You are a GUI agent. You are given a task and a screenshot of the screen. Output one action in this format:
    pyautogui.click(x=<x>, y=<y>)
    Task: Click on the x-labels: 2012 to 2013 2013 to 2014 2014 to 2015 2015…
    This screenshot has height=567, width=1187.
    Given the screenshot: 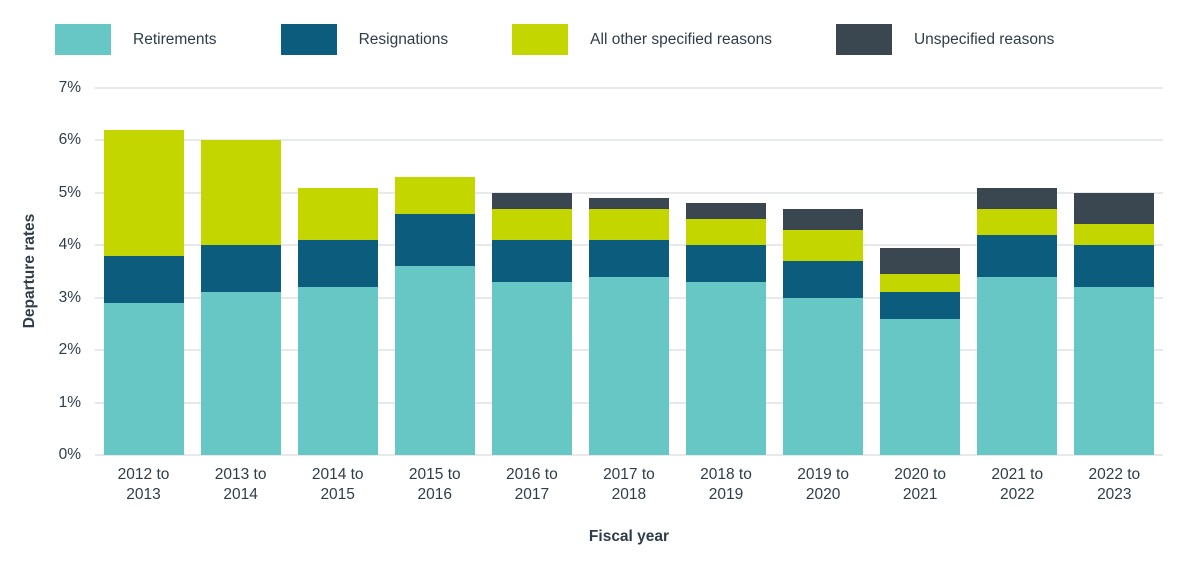 What is the action you would take?
    pyautogui.click(x=629, y=485)
    